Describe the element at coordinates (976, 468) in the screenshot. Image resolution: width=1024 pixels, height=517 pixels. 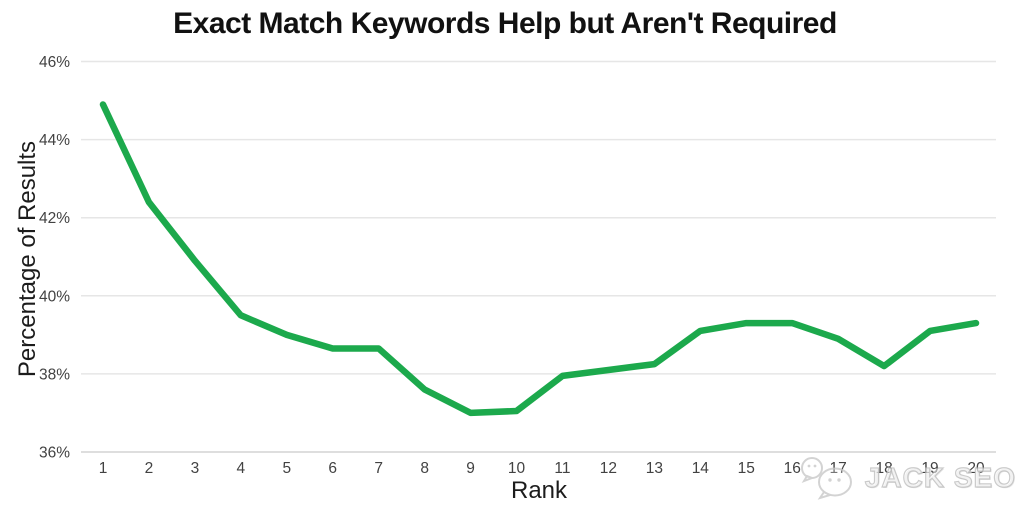
I see `x-tick-label: 20` at that location.